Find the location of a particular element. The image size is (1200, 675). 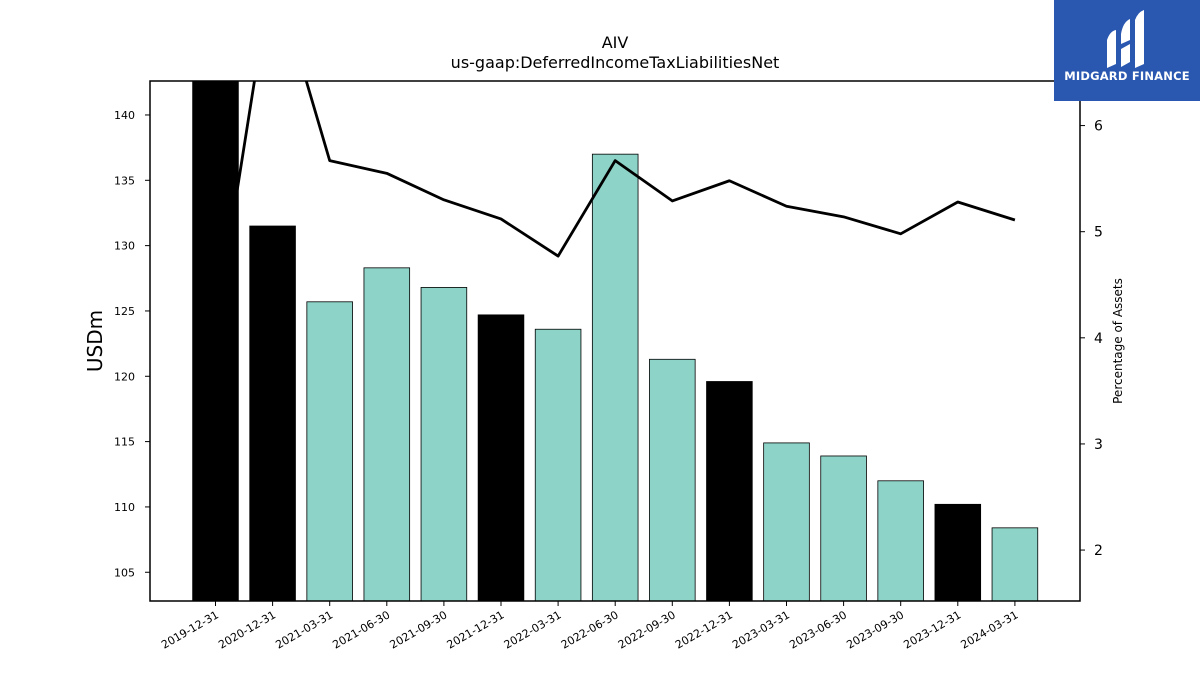

chart-subtitle: us-gaap:DeferredIncomeTaxLiabilitiesNet is located at coordinates (615, 62).